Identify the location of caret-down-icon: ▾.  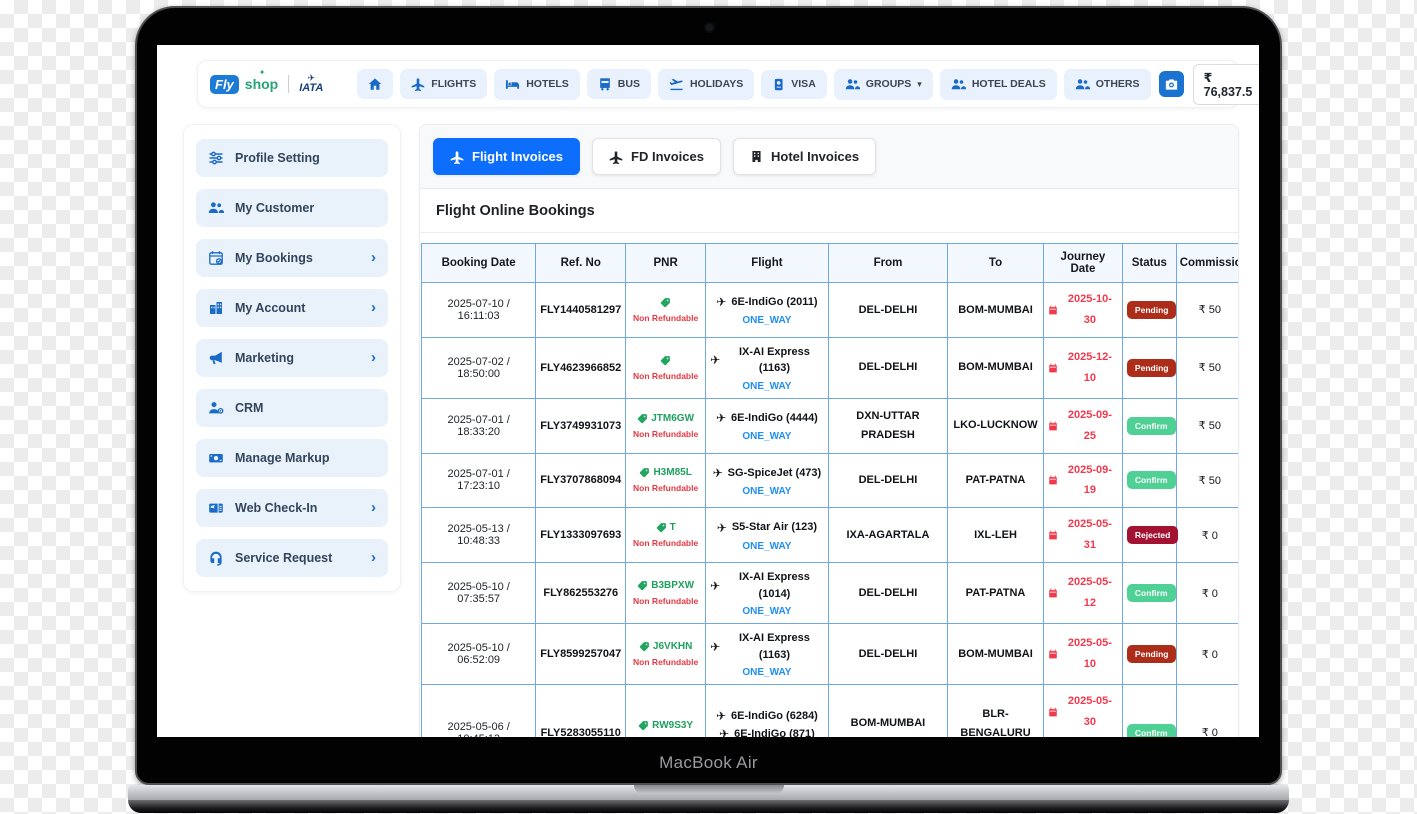
(919, 83).